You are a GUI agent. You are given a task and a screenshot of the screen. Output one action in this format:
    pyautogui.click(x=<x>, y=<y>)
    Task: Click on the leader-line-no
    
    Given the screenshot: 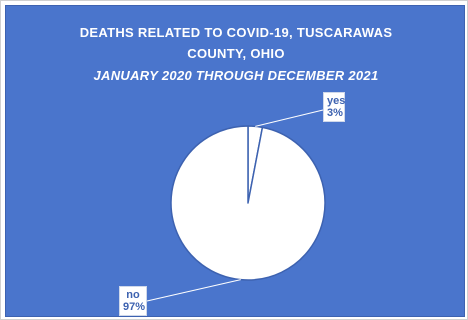 What is the action you would take?
    pyautogui.click(x=193, y=290)
    